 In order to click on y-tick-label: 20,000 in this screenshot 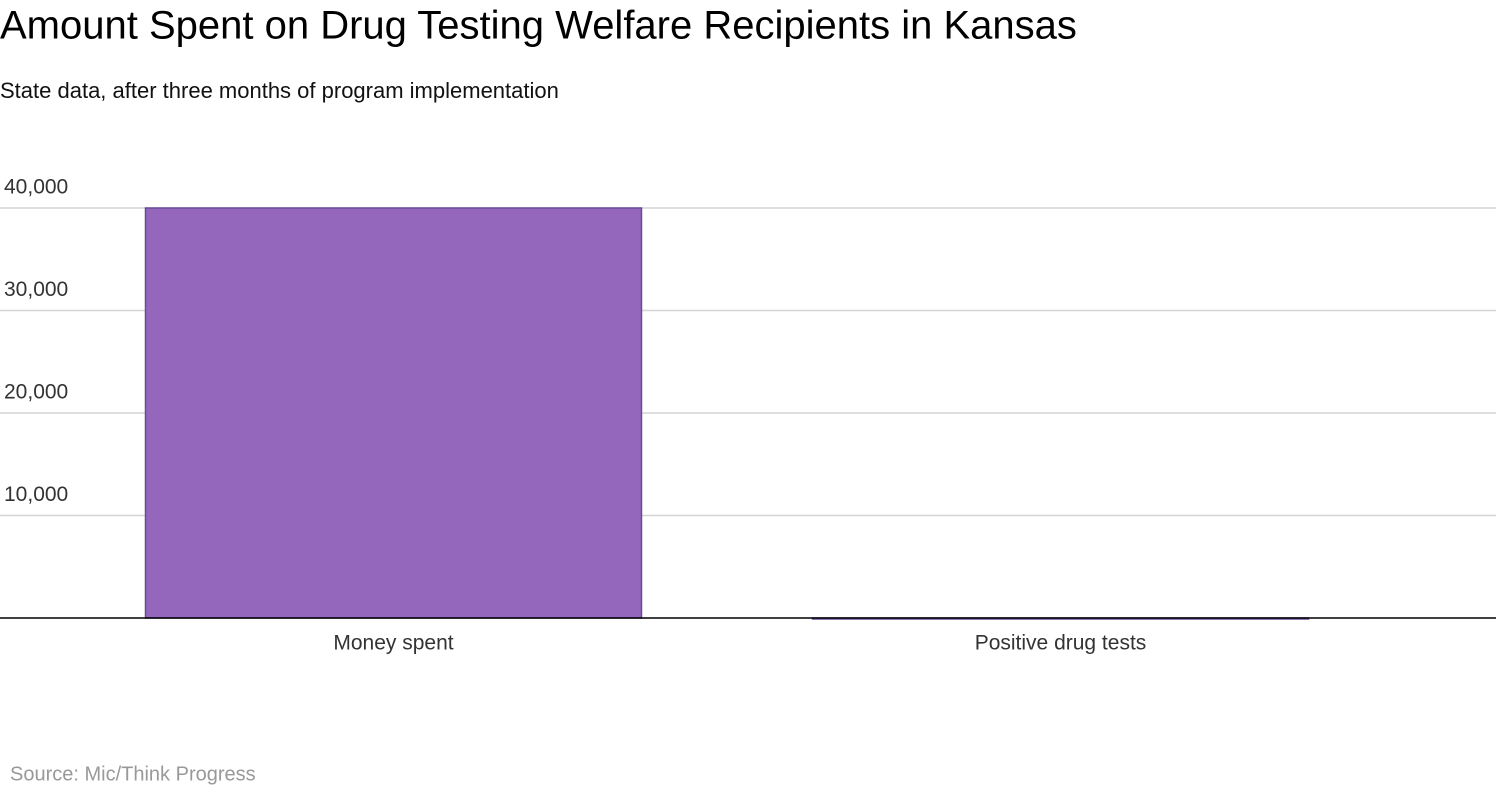, I will do `click(36, 392)`.